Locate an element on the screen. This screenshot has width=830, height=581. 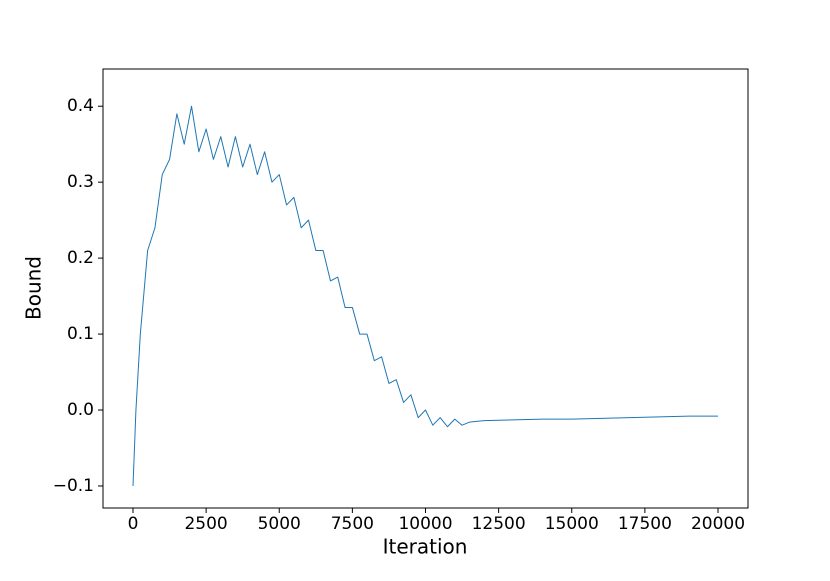
y-tick-label: 0.0 is located at coordinates (80, 410).